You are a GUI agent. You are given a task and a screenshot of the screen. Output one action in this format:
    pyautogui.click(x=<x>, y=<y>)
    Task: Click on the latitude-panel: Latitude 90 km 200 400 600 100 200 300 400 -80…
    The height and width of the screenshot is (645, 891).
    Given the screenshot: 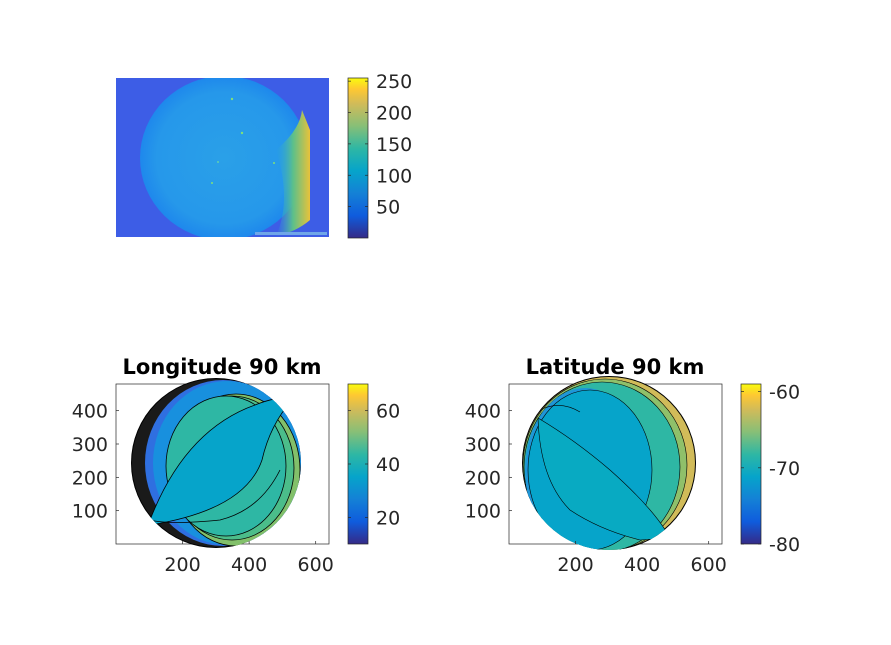 What is the action you would take?
    pyautogui.click(x=632, y=465)
    